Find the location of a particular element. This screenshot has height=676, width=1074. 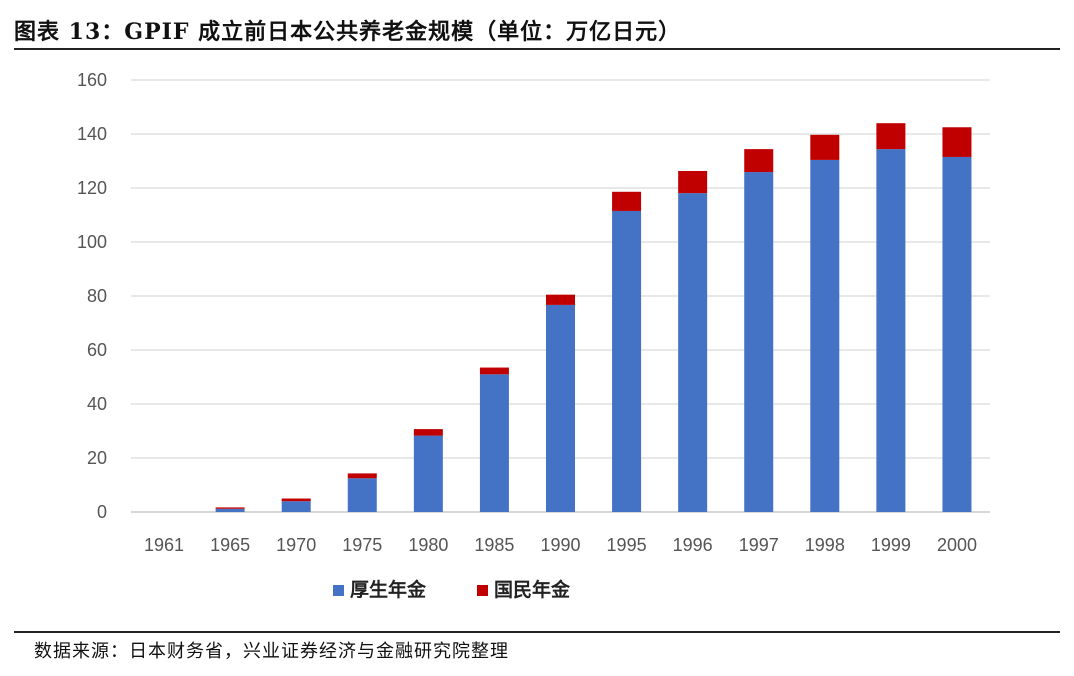

x-tick-label: 1985 is located at coordinates (494, 545).